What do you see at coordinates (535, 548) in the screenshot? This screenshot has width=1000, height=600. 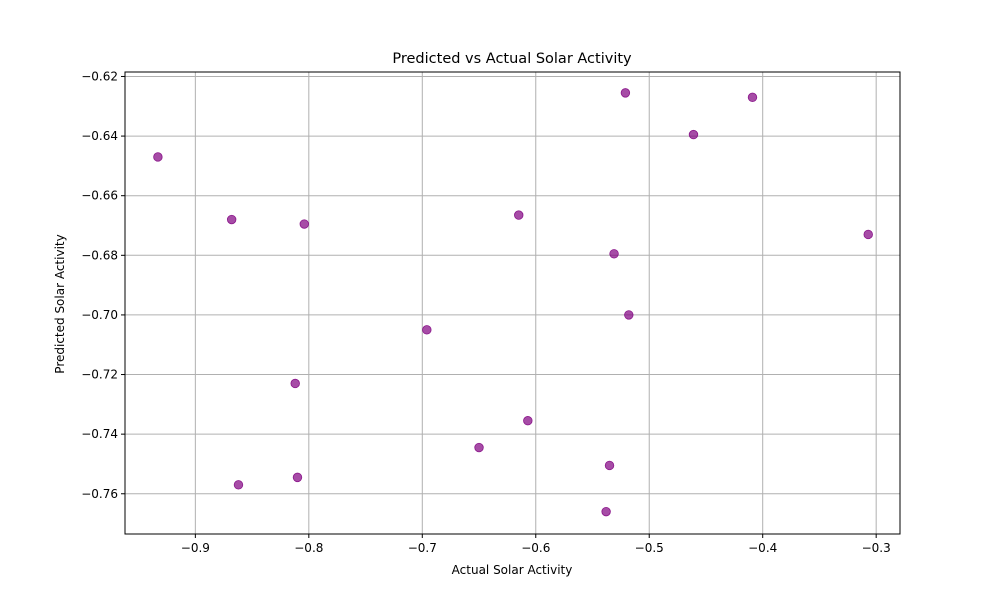 I see `x-tick-label: −0.6` at bounding box center [535, 548].